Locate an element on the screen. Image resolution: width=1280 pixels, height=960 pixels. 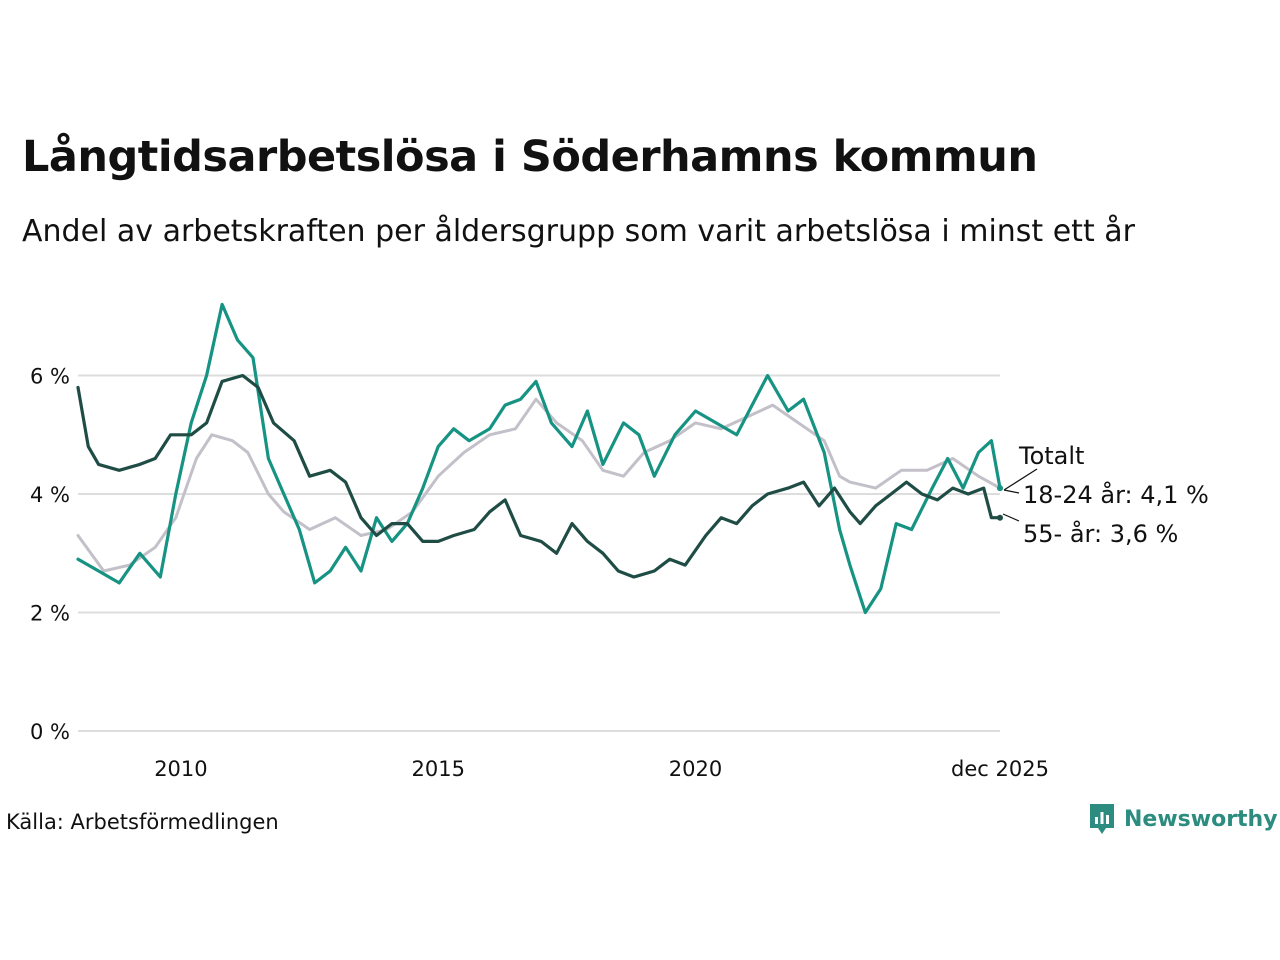
y-tick-label-2: 2 % is located at coordinates (50, 614).